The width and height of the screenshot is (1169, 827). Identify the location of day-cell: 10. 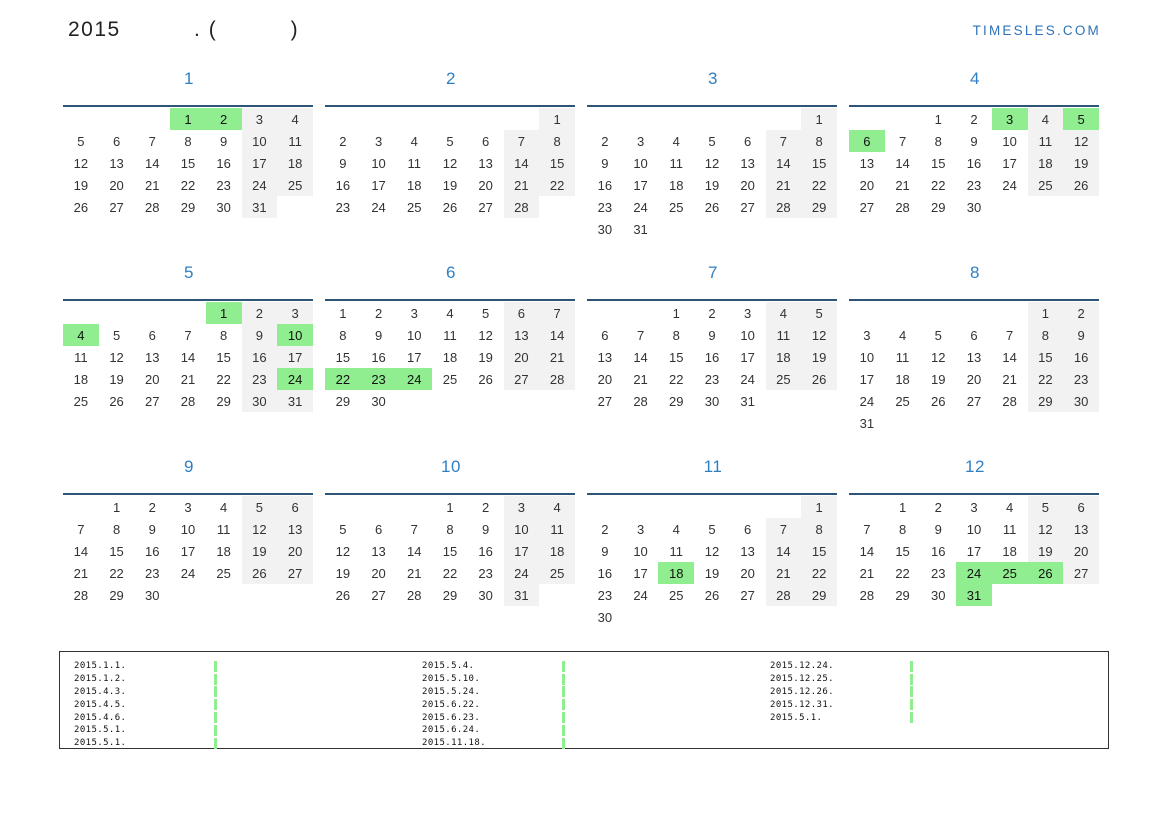
(867, 357).